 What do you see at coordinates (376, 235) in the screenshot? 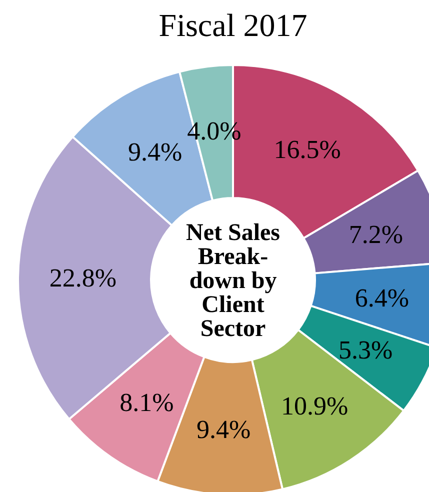
I see `data-label: 7.2%` at bounding box center [376, 235].